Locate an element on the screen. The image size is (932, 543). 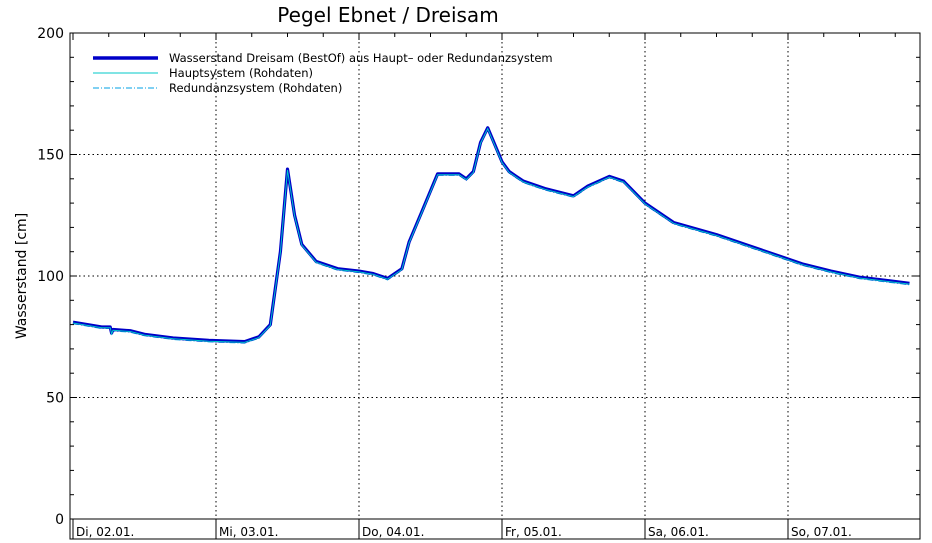
chart-title: Pegel Ebnet / Dreisam is located at coordinates (387, 15).